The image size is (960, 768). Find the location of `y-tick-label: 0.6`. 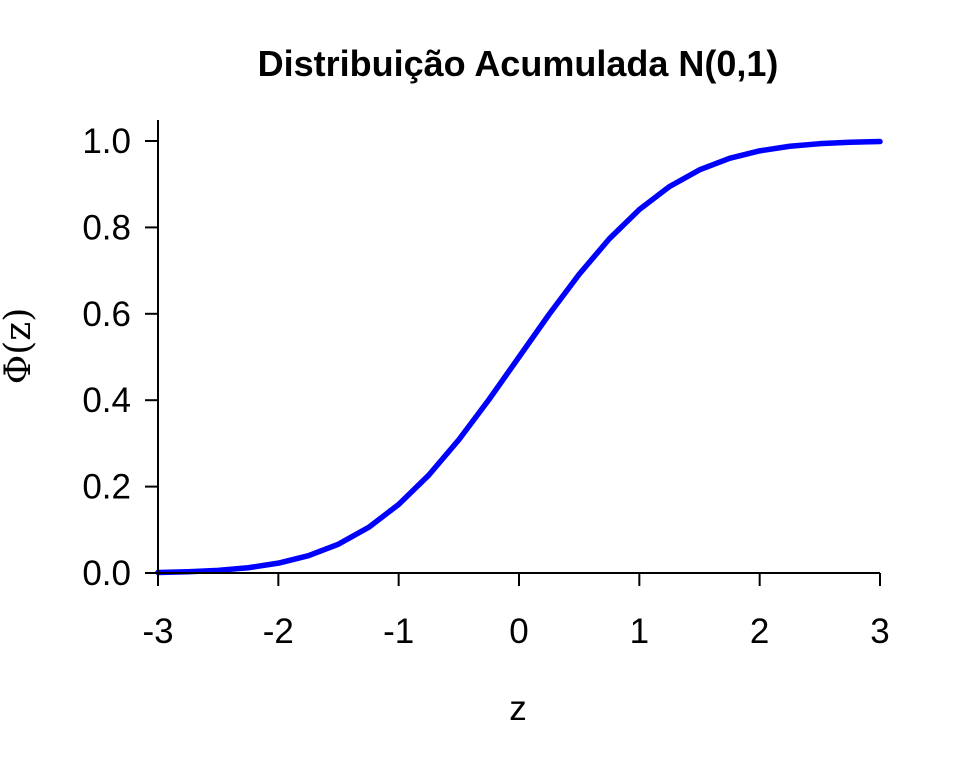

y-tick-label: 0.6 is located at coordinates (106, 314).